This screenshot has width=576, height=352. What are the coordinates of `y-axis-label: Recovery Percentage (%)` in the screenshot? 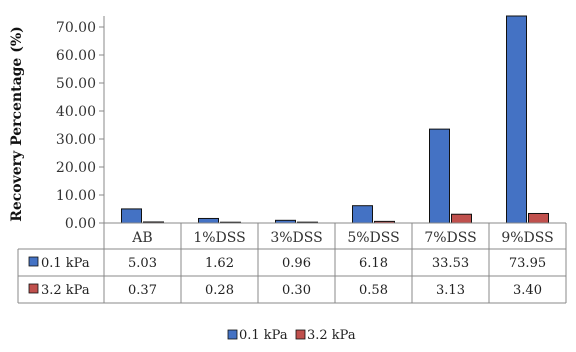 It's located at (17, 124).